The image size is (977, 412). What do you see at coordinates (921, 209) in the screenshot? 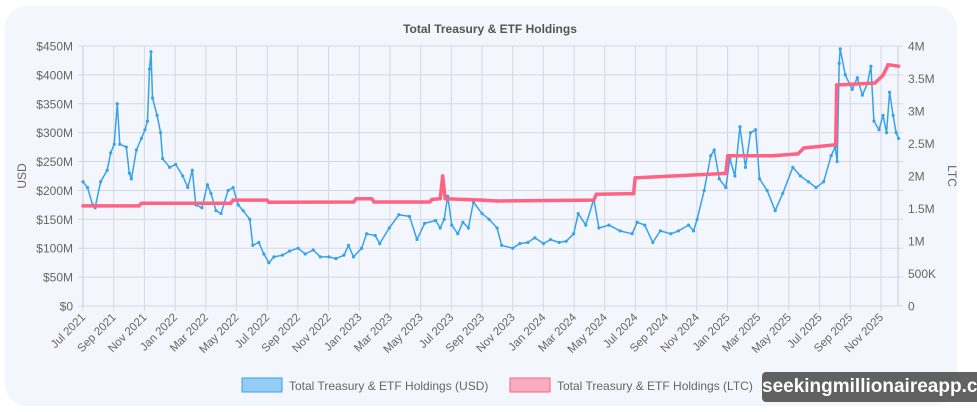
I see `y2-tick-label: 1.5M` at bounding box center [921, 209].